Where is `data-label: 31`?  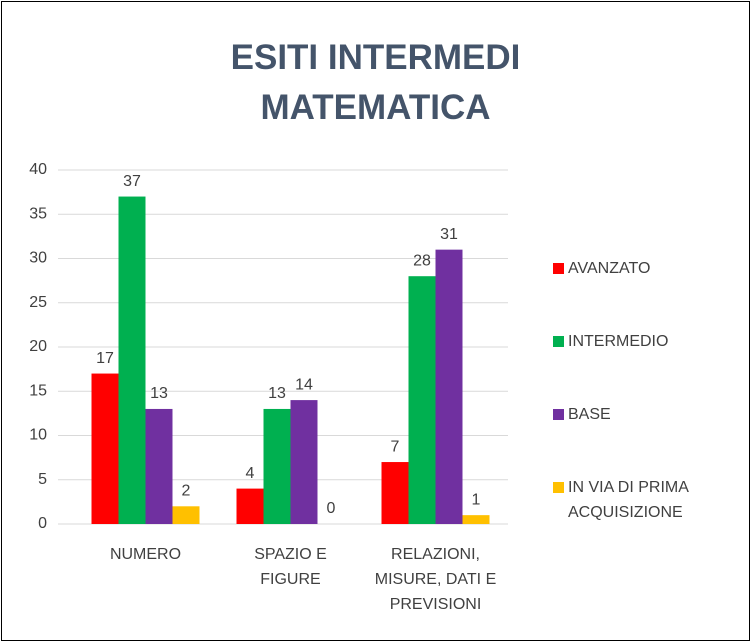 data-label: 31 is located at coordinates (449, 234).